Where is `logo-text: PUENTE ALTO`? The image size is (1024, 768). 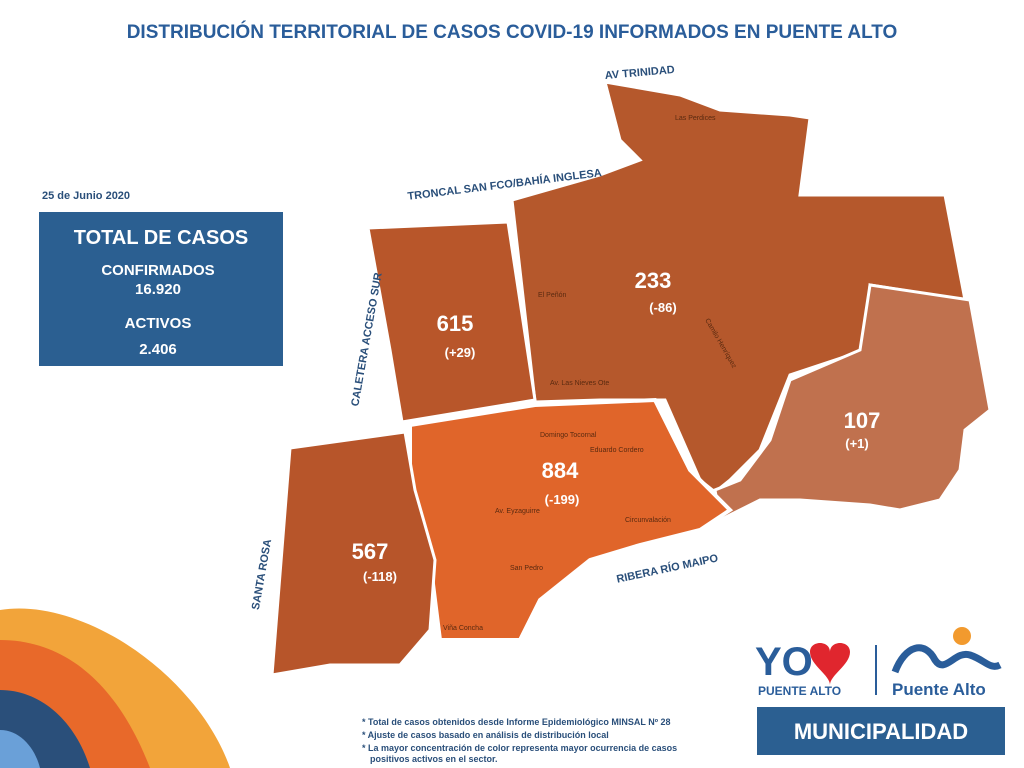
logo-text: PUENTE ALTO is located at coordinates (799, 691).